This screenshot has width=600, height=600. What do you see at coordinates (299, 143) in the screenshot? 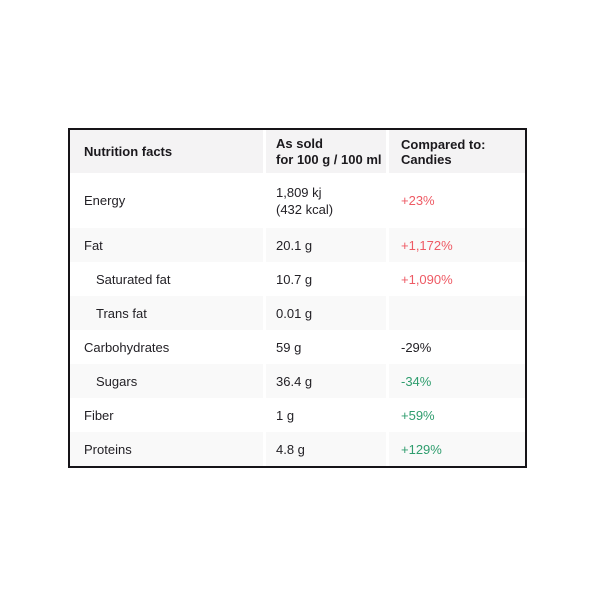
I see `header-as-sold-line1: As sold` at bounding box center [299, 143].